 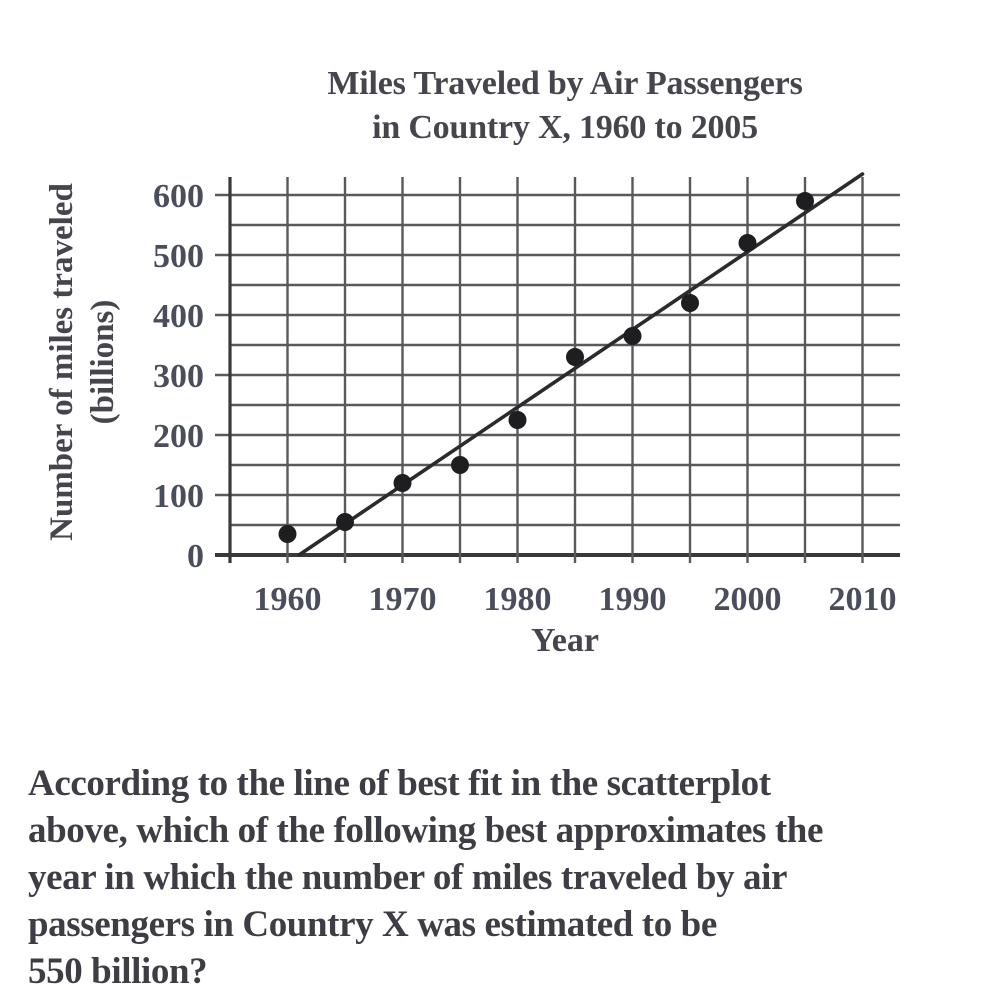 What do you see at coordinates (118, 971) in the screenshot?
I see `question-line: 550 billion?` at bounding box center [118, 971].